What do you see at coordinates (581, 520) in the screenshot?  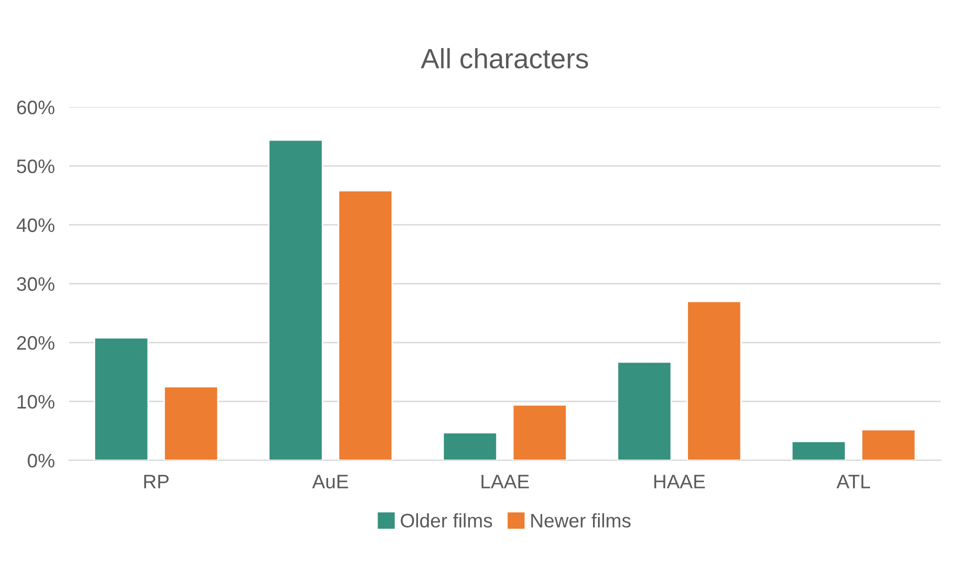 I see `legend-label: Newer films` at bounding box center [581, 520].